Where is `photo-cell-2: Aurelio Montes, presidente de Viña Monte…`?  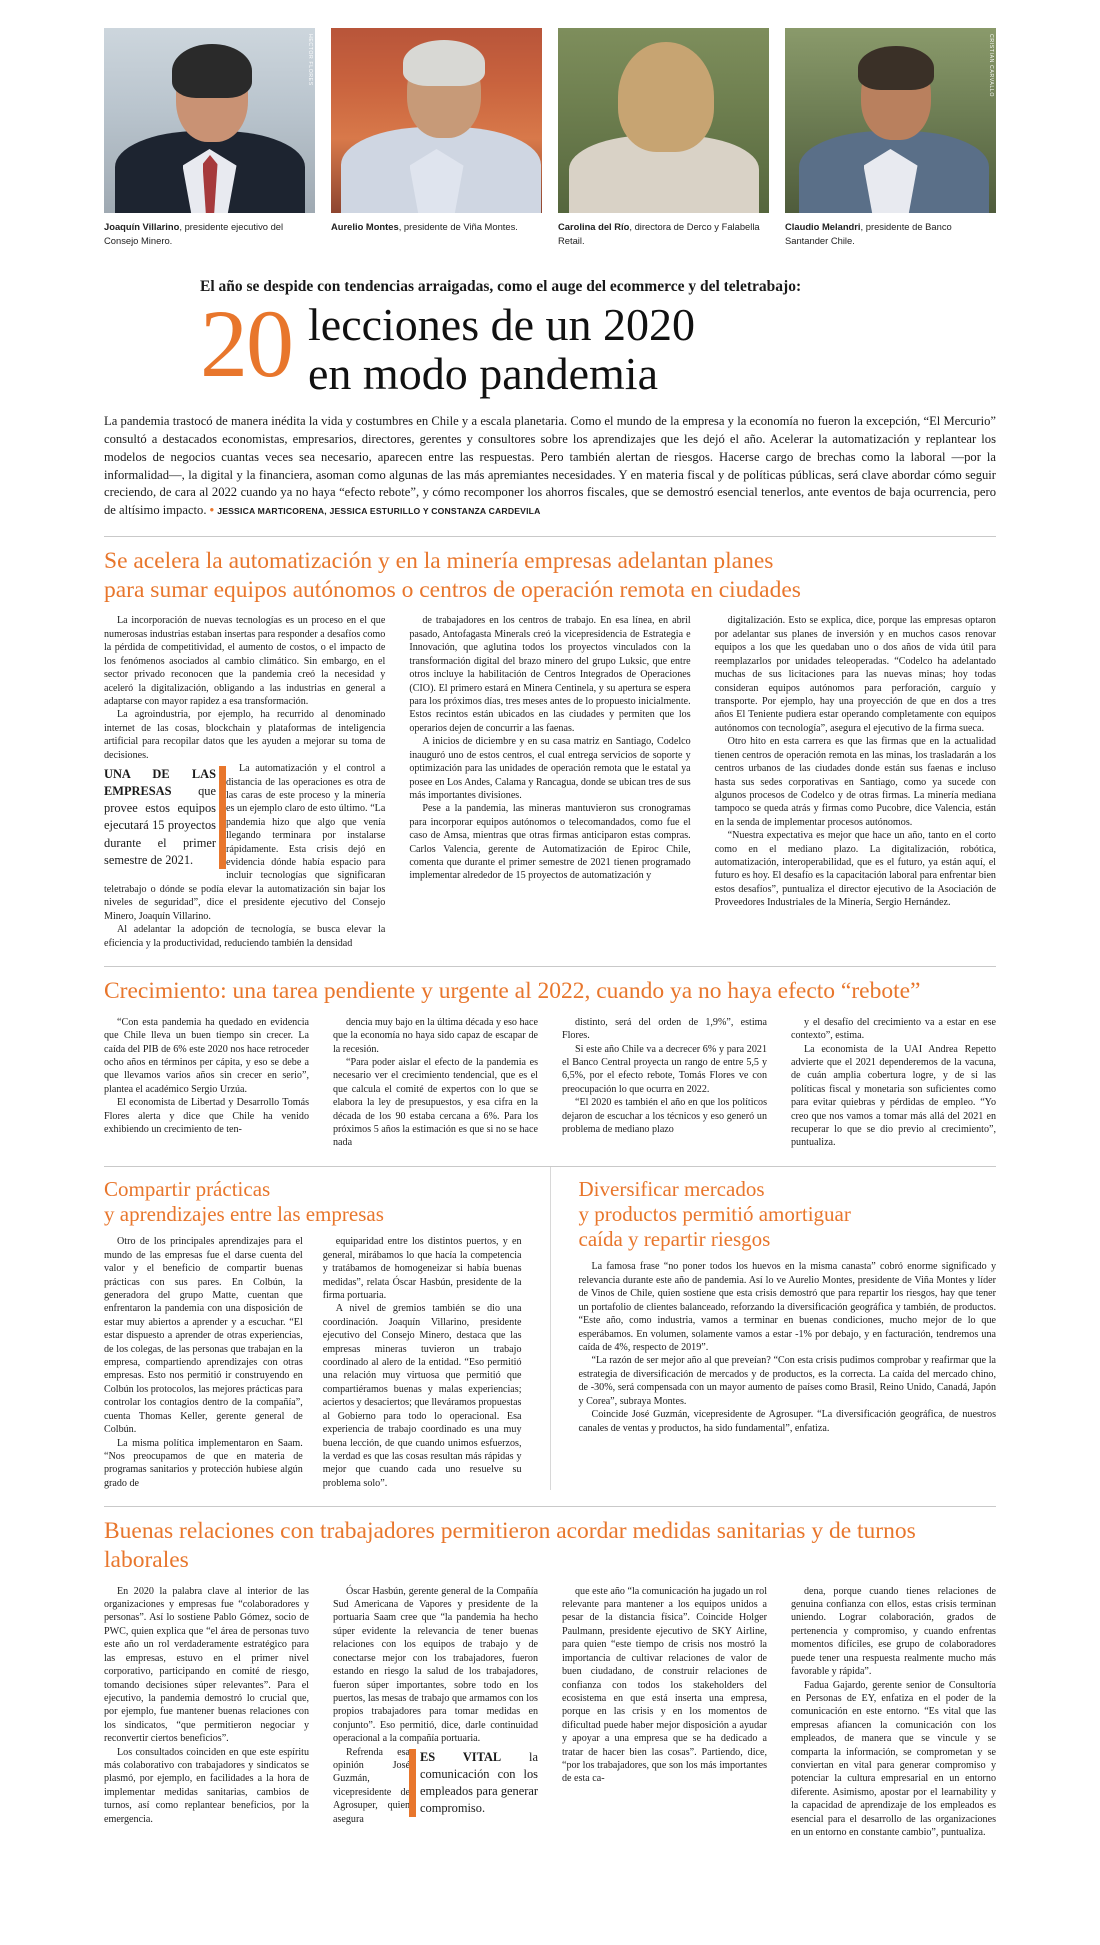 photo-cell-2: Aurelio Montes, presidente de Viña Monte… is located at coordinates (436, 137).